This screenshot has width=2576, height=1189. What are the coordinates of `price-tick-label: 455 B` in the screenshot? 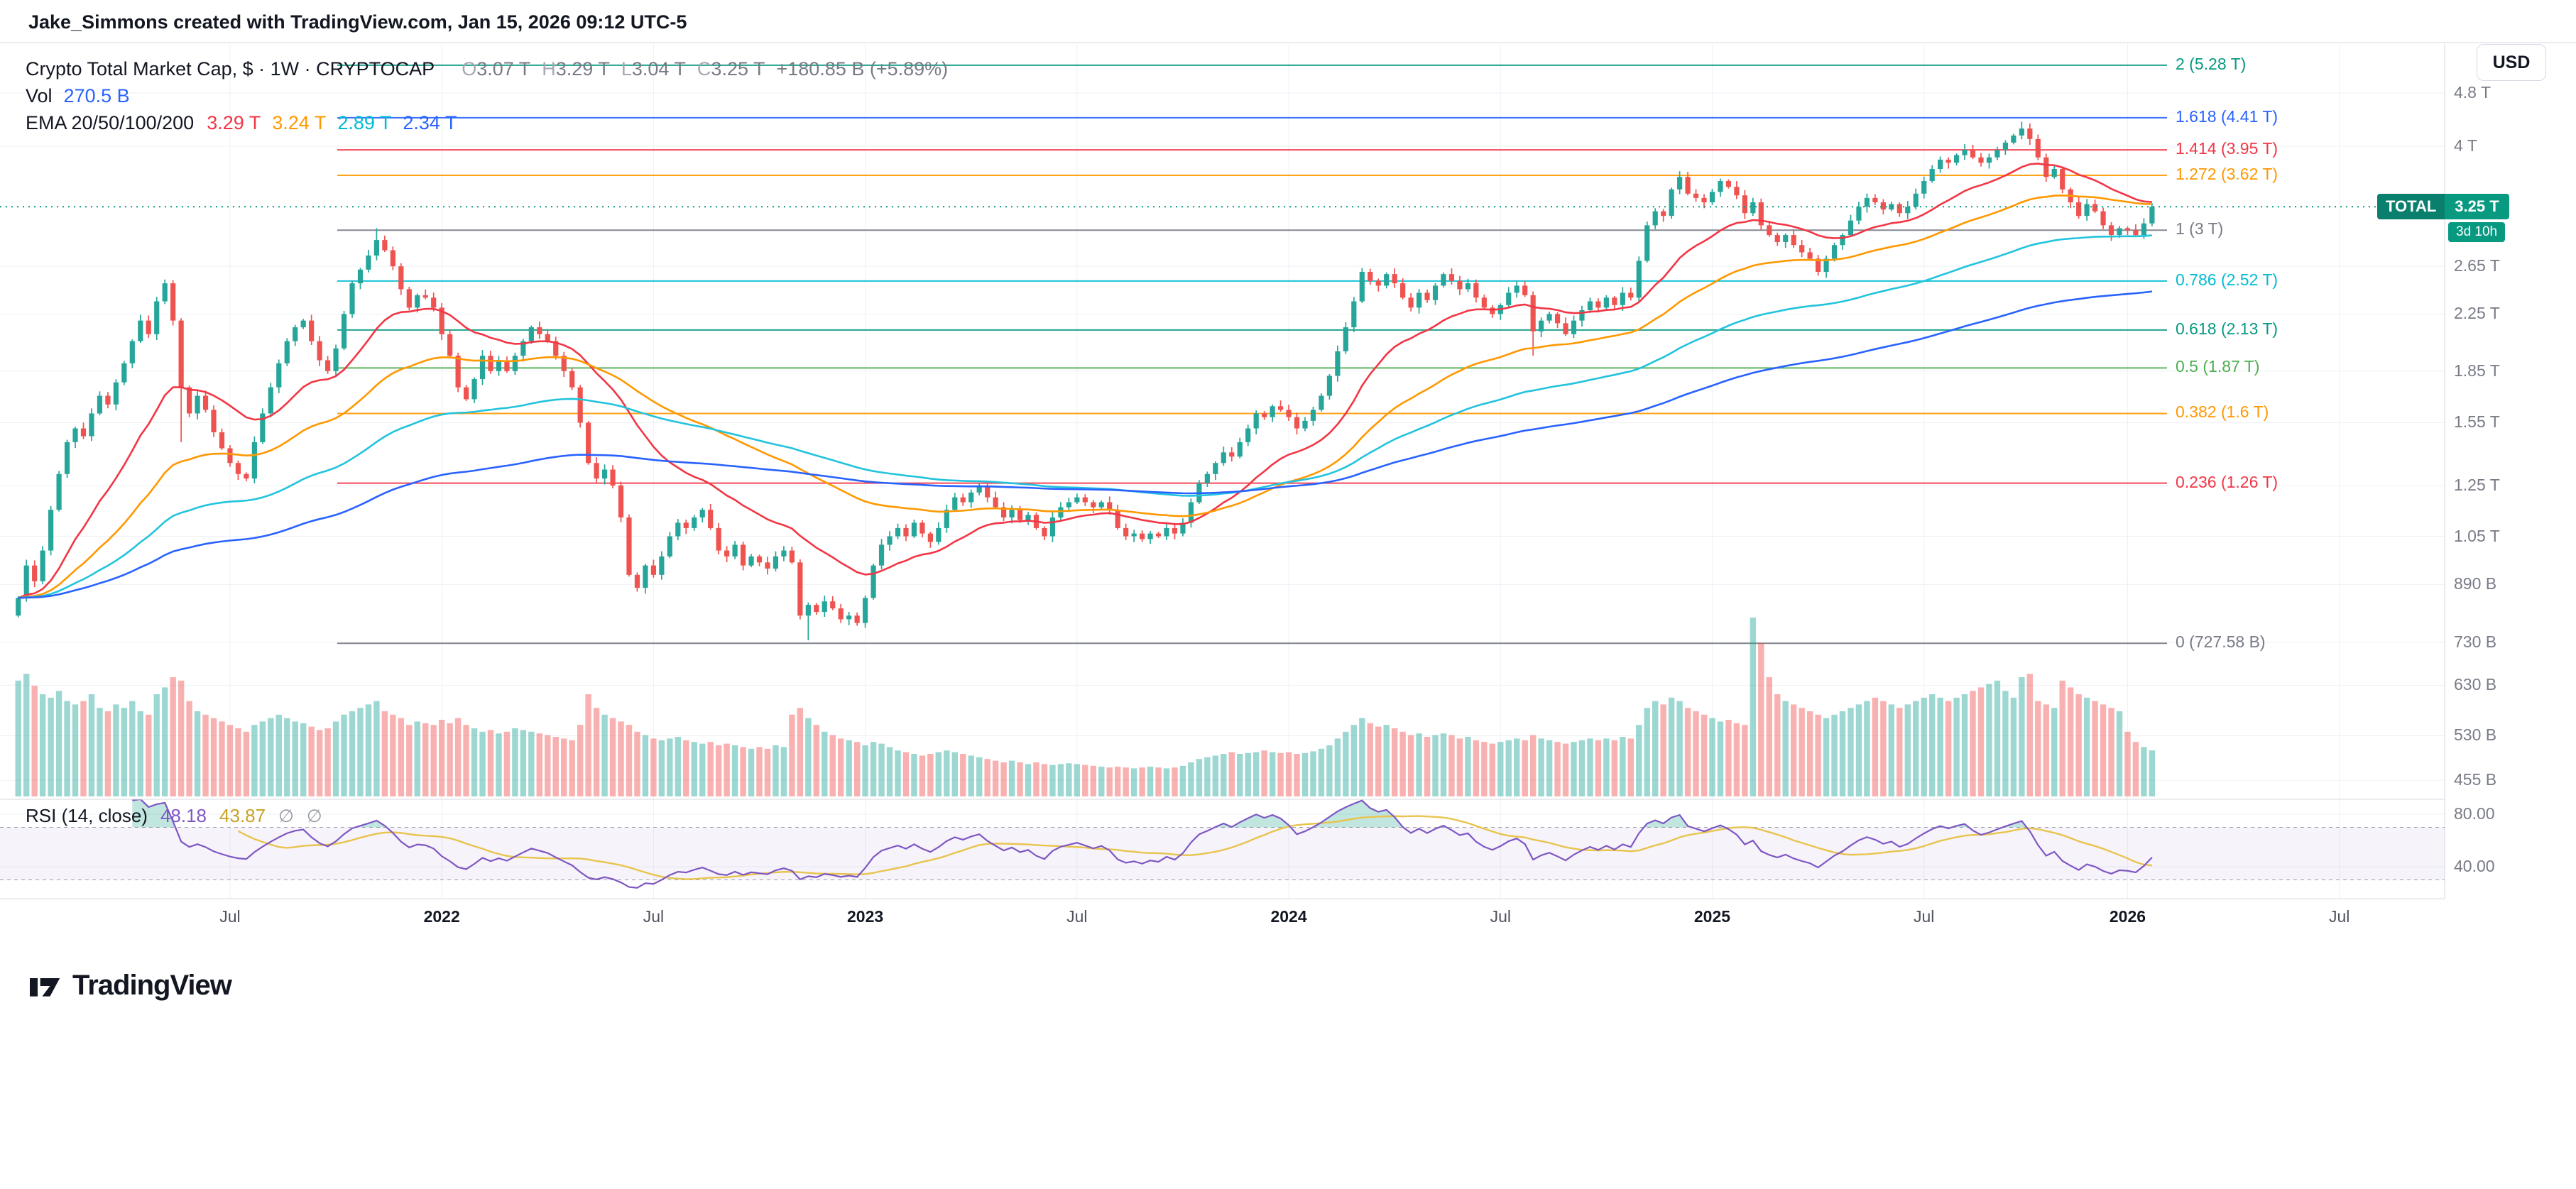 It's located at (2475, 779).